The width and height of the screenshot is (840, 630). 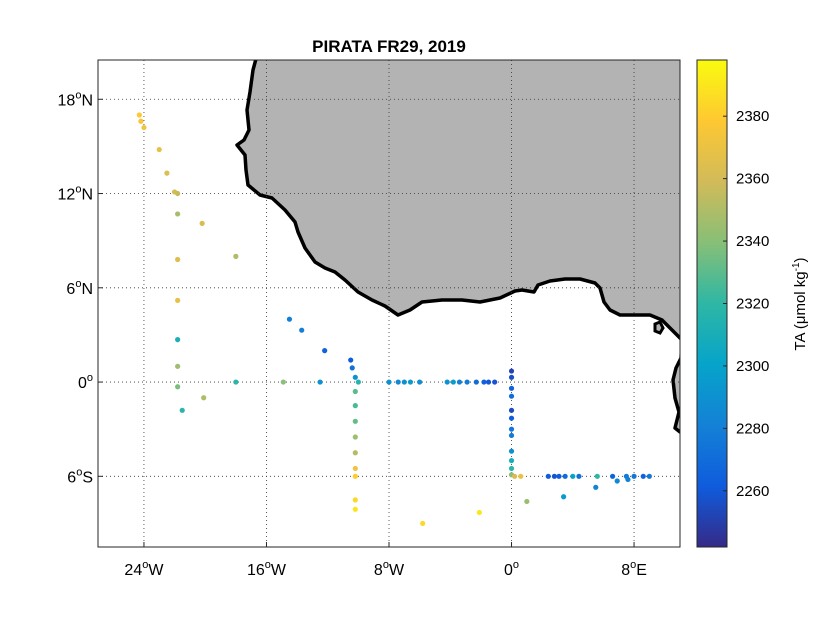 What do you see at coordinates (75, 194) in the screenshot?
I see `y-tick-label-1: 12oN` at bounding box center [75, 194].